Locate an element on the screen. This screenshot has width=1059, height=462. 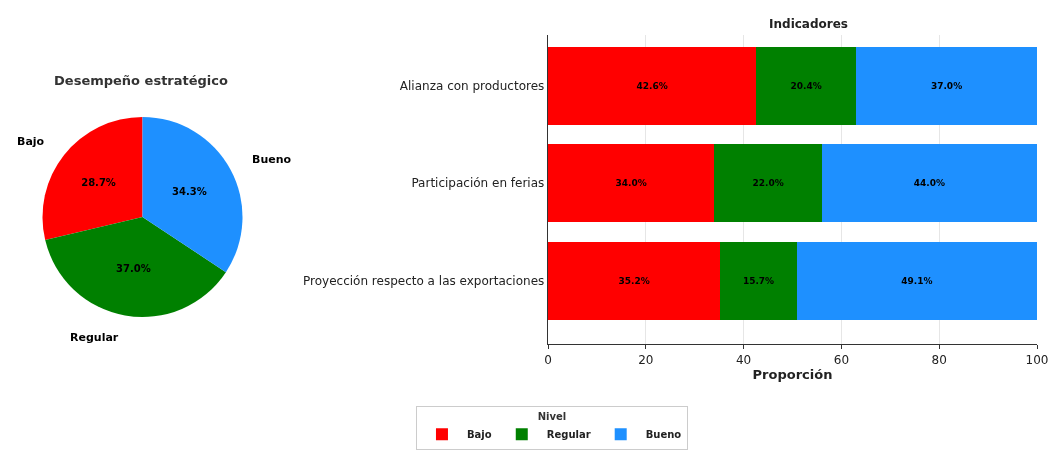
legend-label: Regular is located at coordinates (568, 435).